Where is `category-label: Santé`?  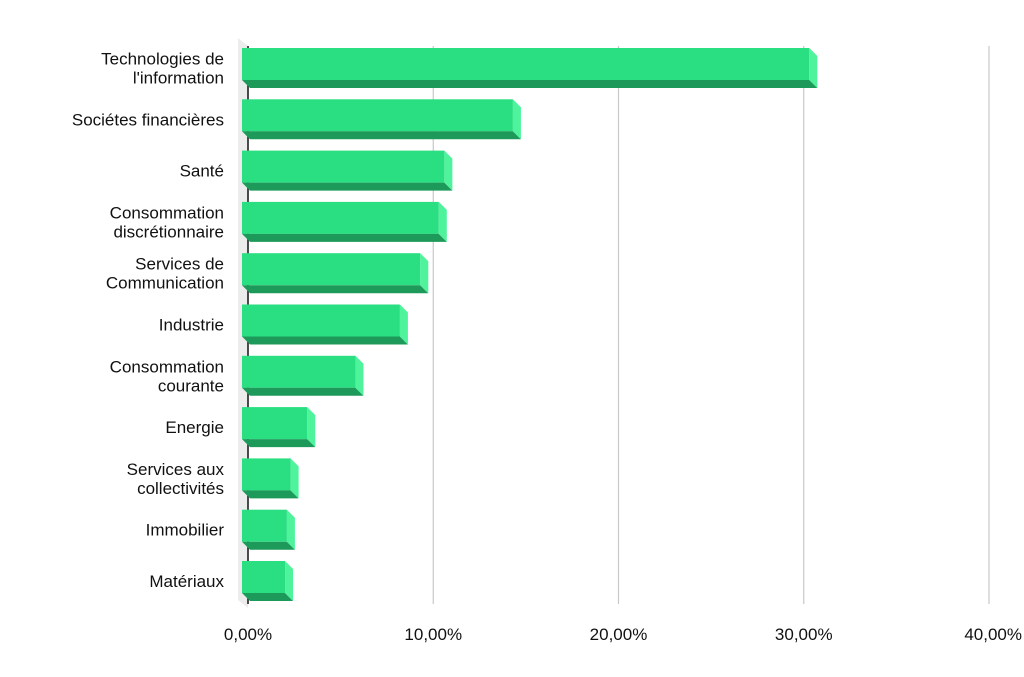
category-label: Santé is located at coordinates (202, 171).